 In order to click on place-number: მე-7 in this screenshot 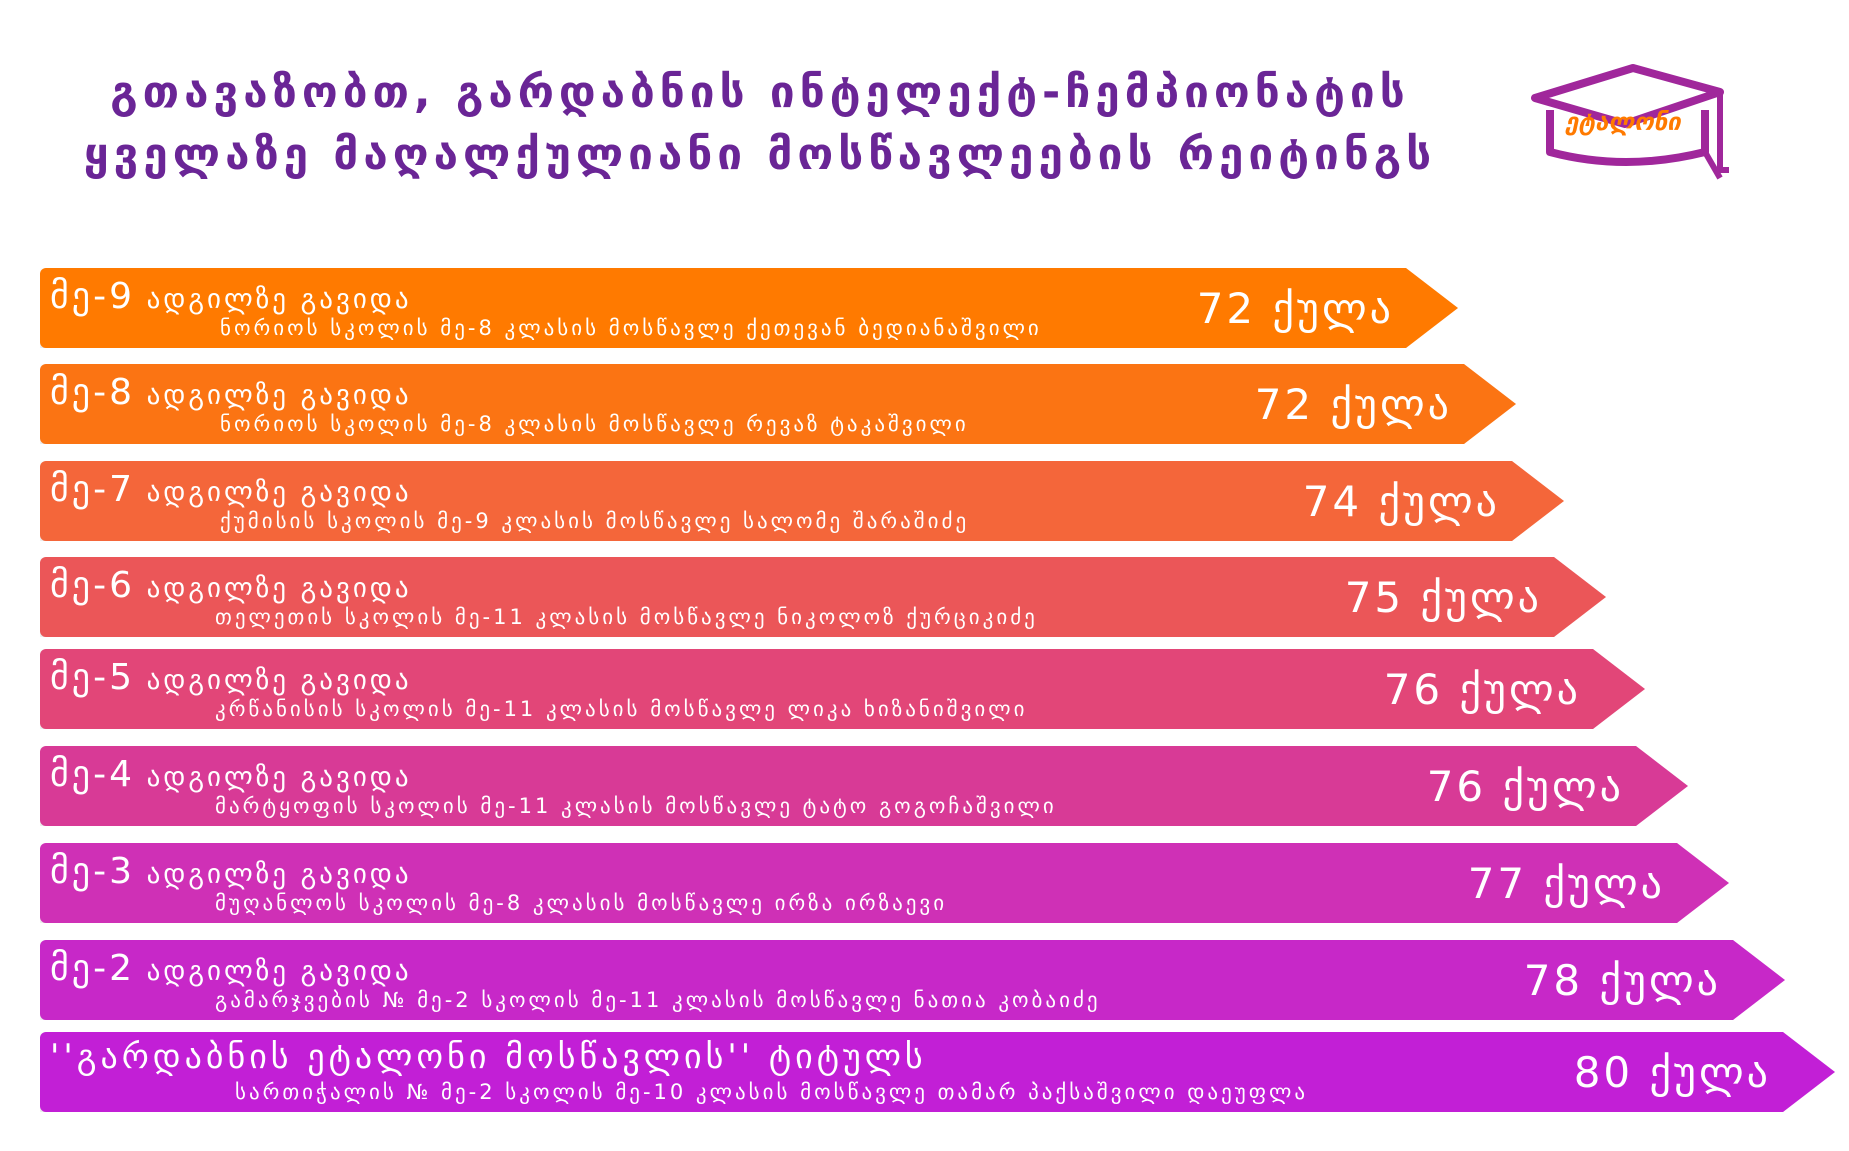, I will do `click(92, 489)`.